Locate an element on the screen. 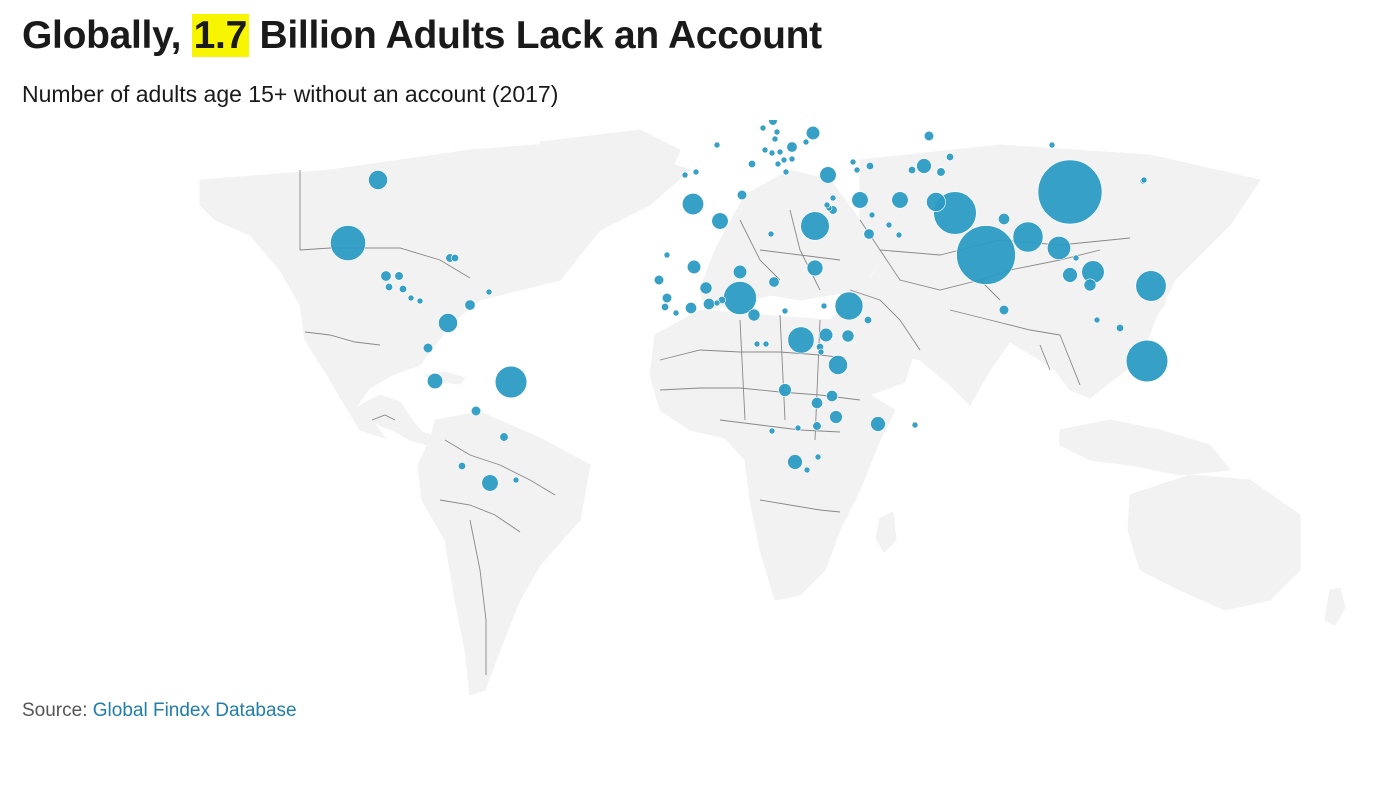 This screenshot has height=794, width=1400. bubble-guinea: Guinea is located at coordinates (667, 298).